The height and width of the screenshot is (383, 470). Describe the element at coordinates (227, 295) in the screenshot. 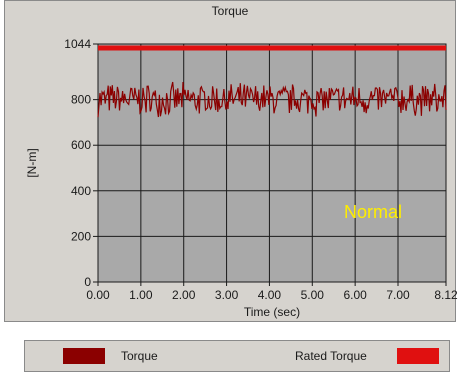

I see `x-tick-label: 3.00` at that location.